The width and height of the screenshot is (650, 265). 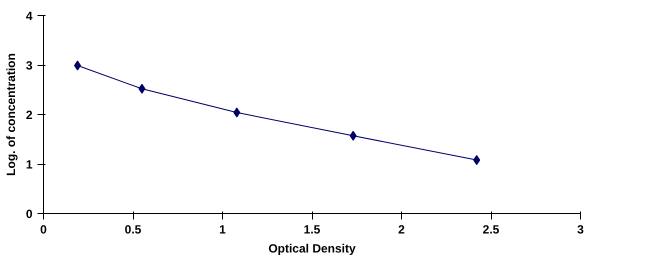 I want to click on x-tick-label: 3, so click(x=580, y=229).